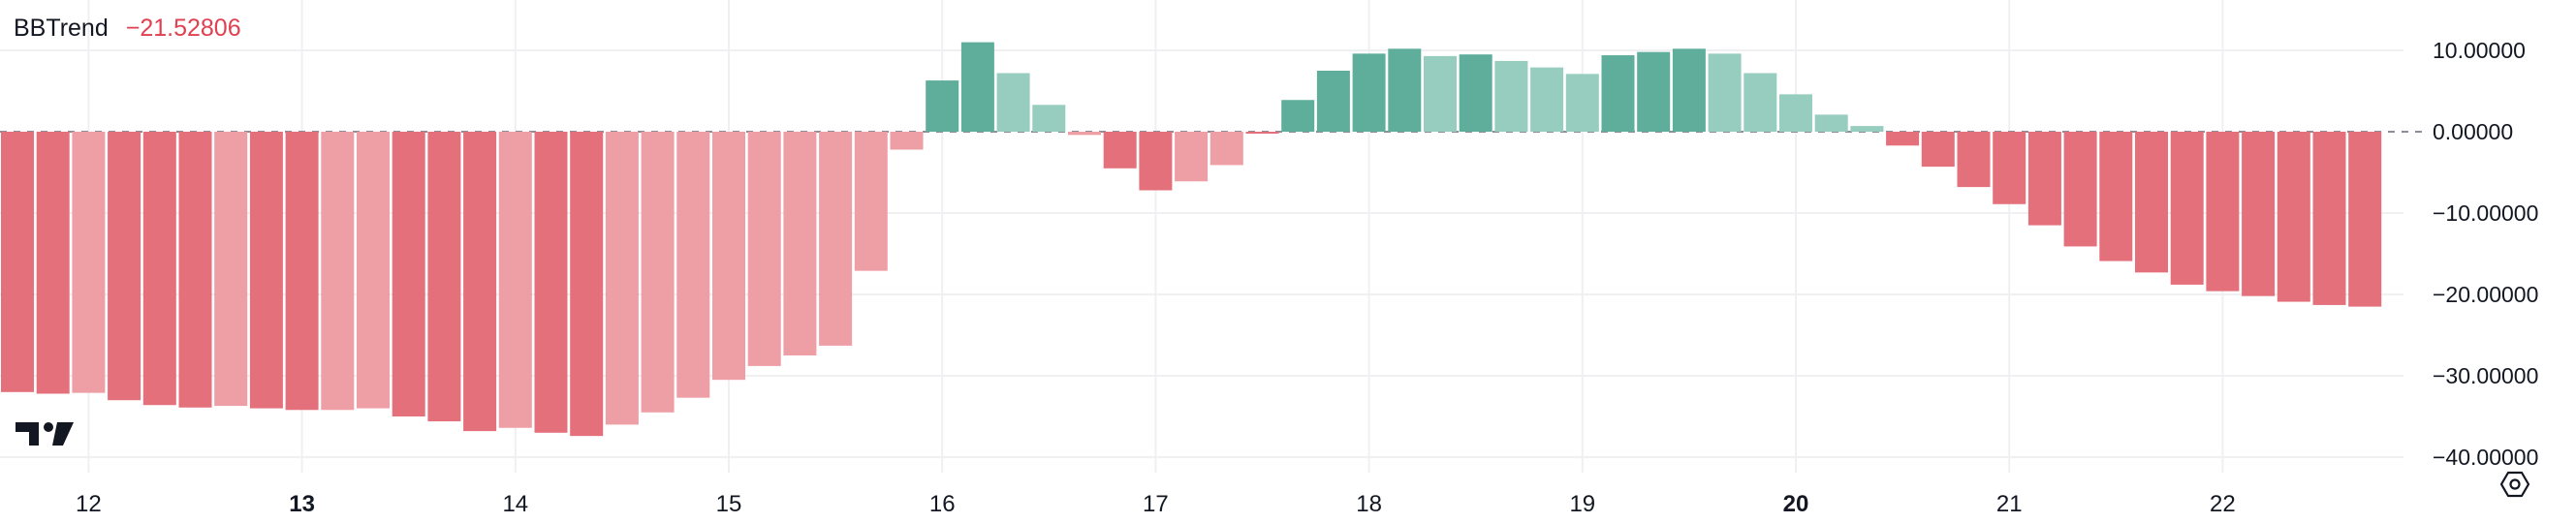 This screenshot has width=2576, height=523. I want to click on x-tick-label: 20, so click(1796, 504).